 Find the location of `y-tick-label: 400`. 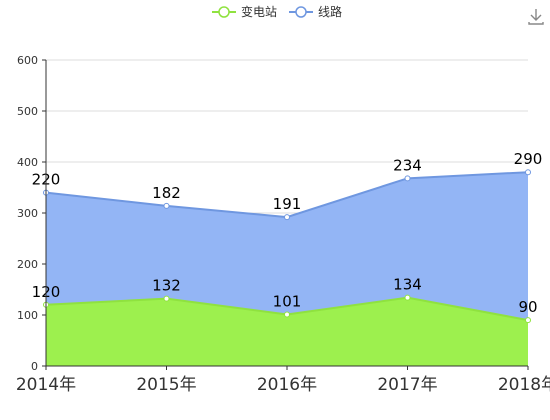

y-tick-label: 400 is located at coordinates (27, 162).